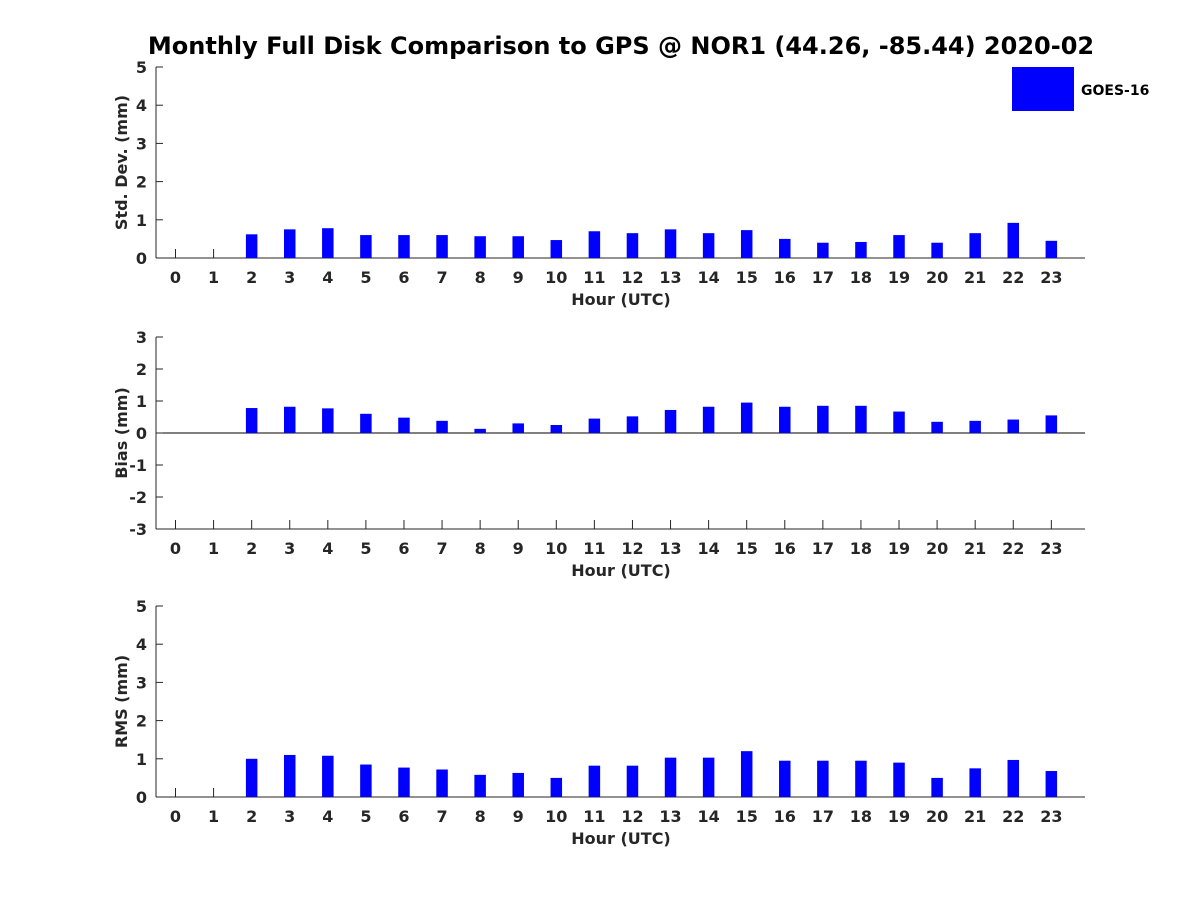 Image resolution: width=1200 pixels, height=900 pixels. Describe the element at coordinates (1115, 91) in the screenshot. I see `legend-label-goes-16: GOES-16` at that location.